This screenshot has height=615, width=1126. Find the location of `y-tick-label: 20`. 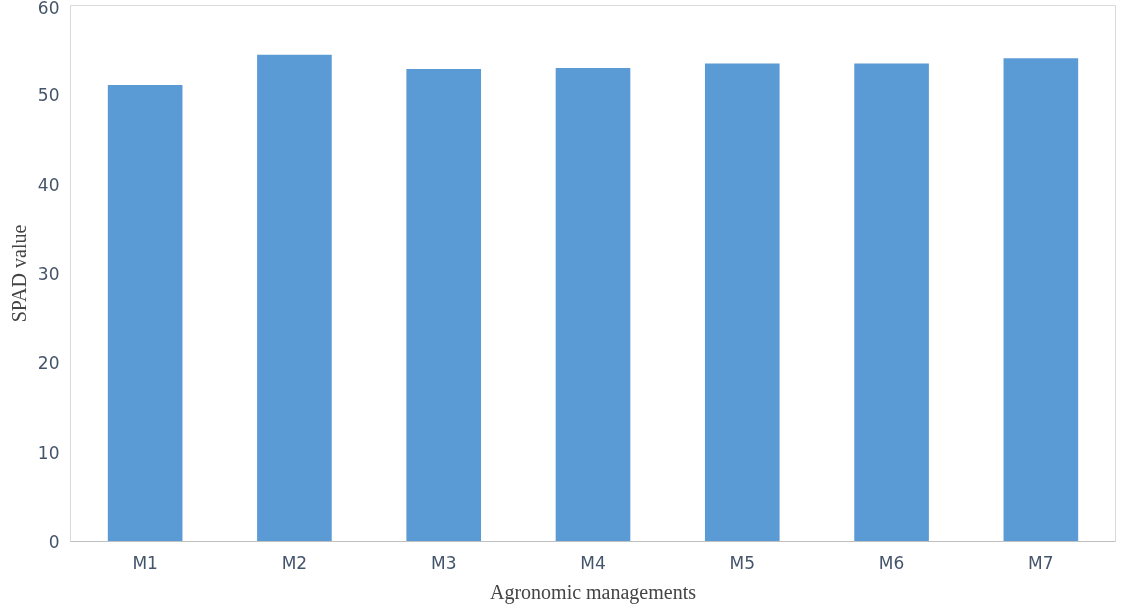

y-tick-label: 20 is located at coordinates (48, 363).